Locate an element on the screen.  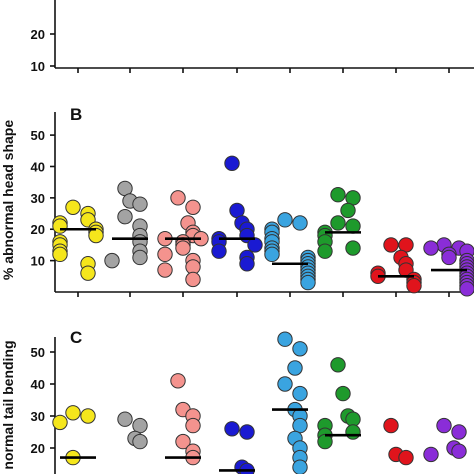
panel-b-letter: B is located at coordinates (76, 114).